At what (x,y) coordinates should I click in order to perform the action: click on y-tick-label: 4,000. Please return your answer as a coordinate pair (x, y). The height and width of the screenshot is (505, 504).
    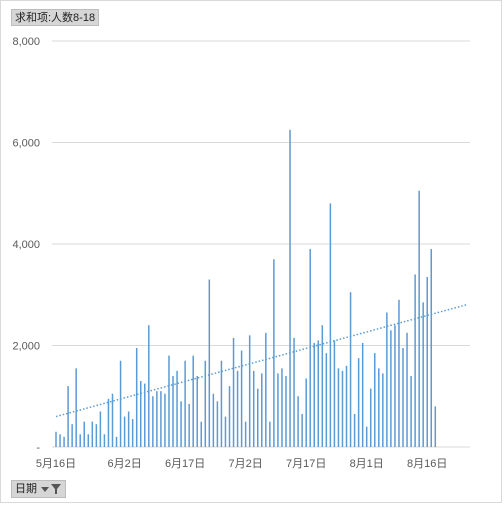
    Looking at the image, I should click on (26, 245).